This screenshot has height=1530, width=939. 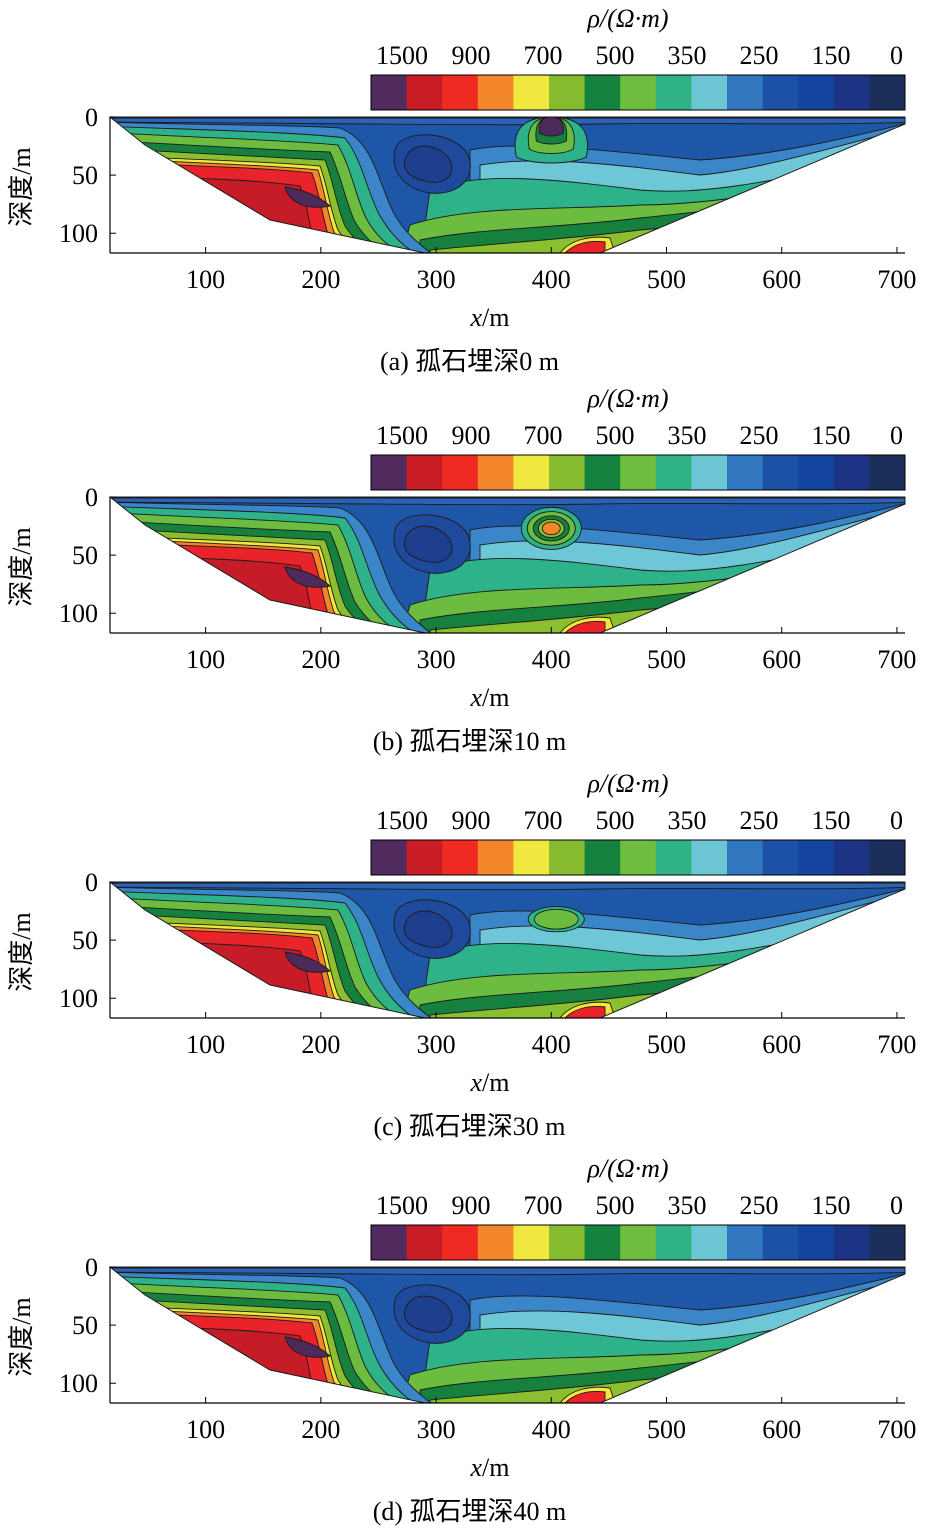 I want to click on contour-band-shallow, so click(x=507, y=1271).